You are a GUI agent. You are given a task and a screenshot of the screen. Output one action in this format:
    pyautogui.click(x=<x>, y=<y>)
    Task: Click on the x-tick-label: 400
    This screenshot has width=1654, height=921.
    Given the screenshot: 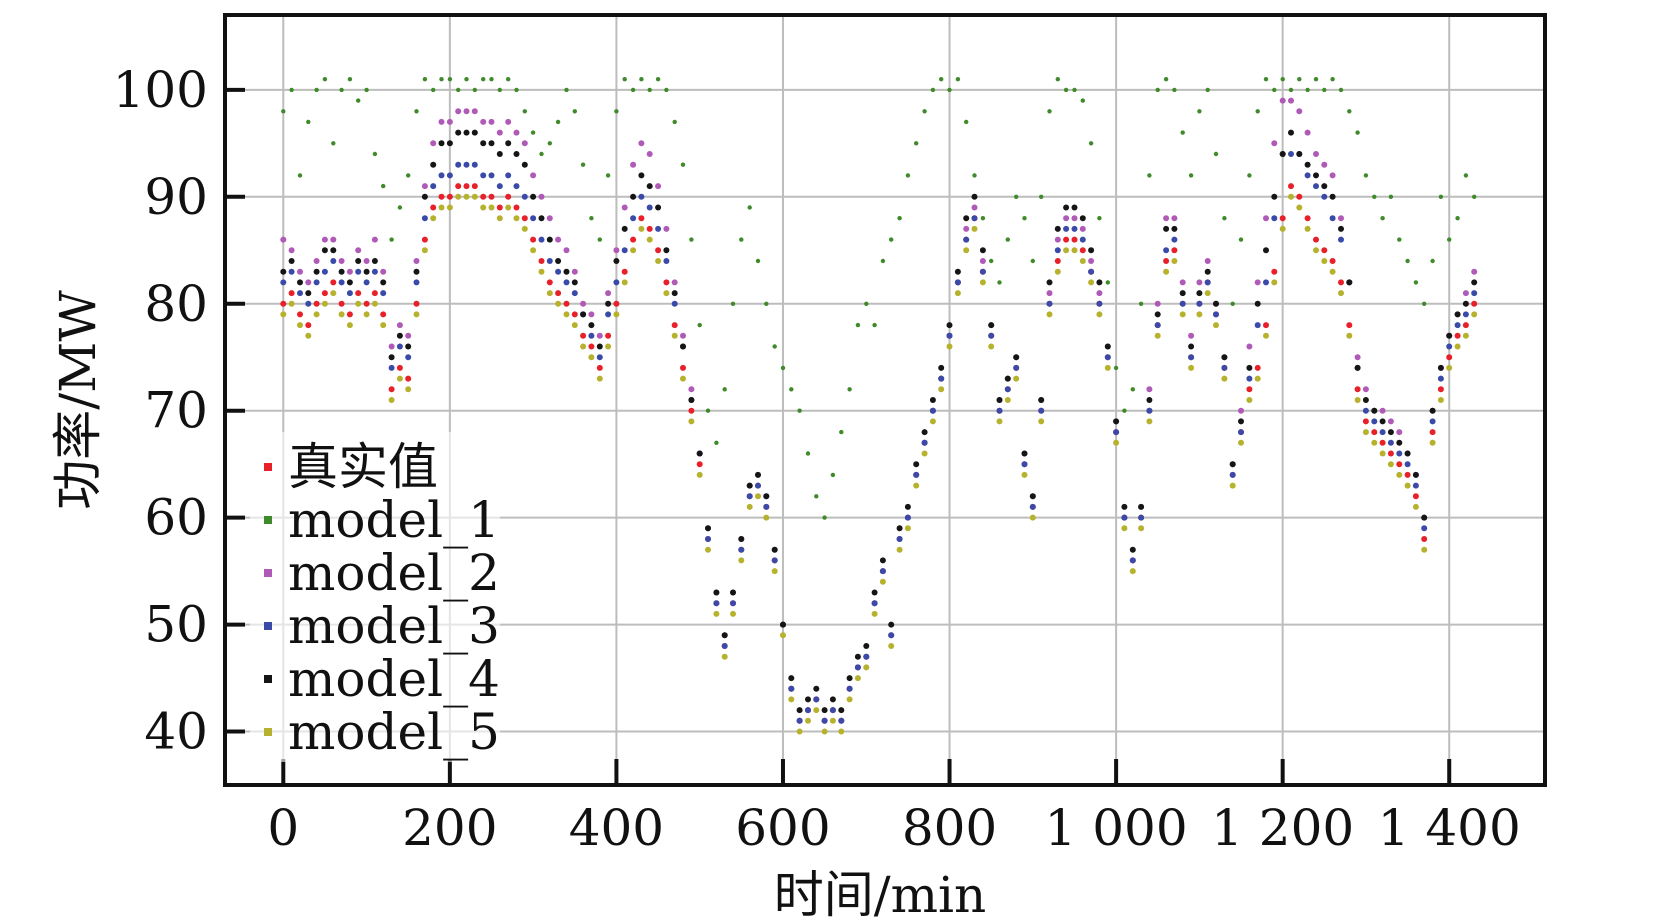 What is the action you would take?
    pyautogui.click(x=616, y=828)
    